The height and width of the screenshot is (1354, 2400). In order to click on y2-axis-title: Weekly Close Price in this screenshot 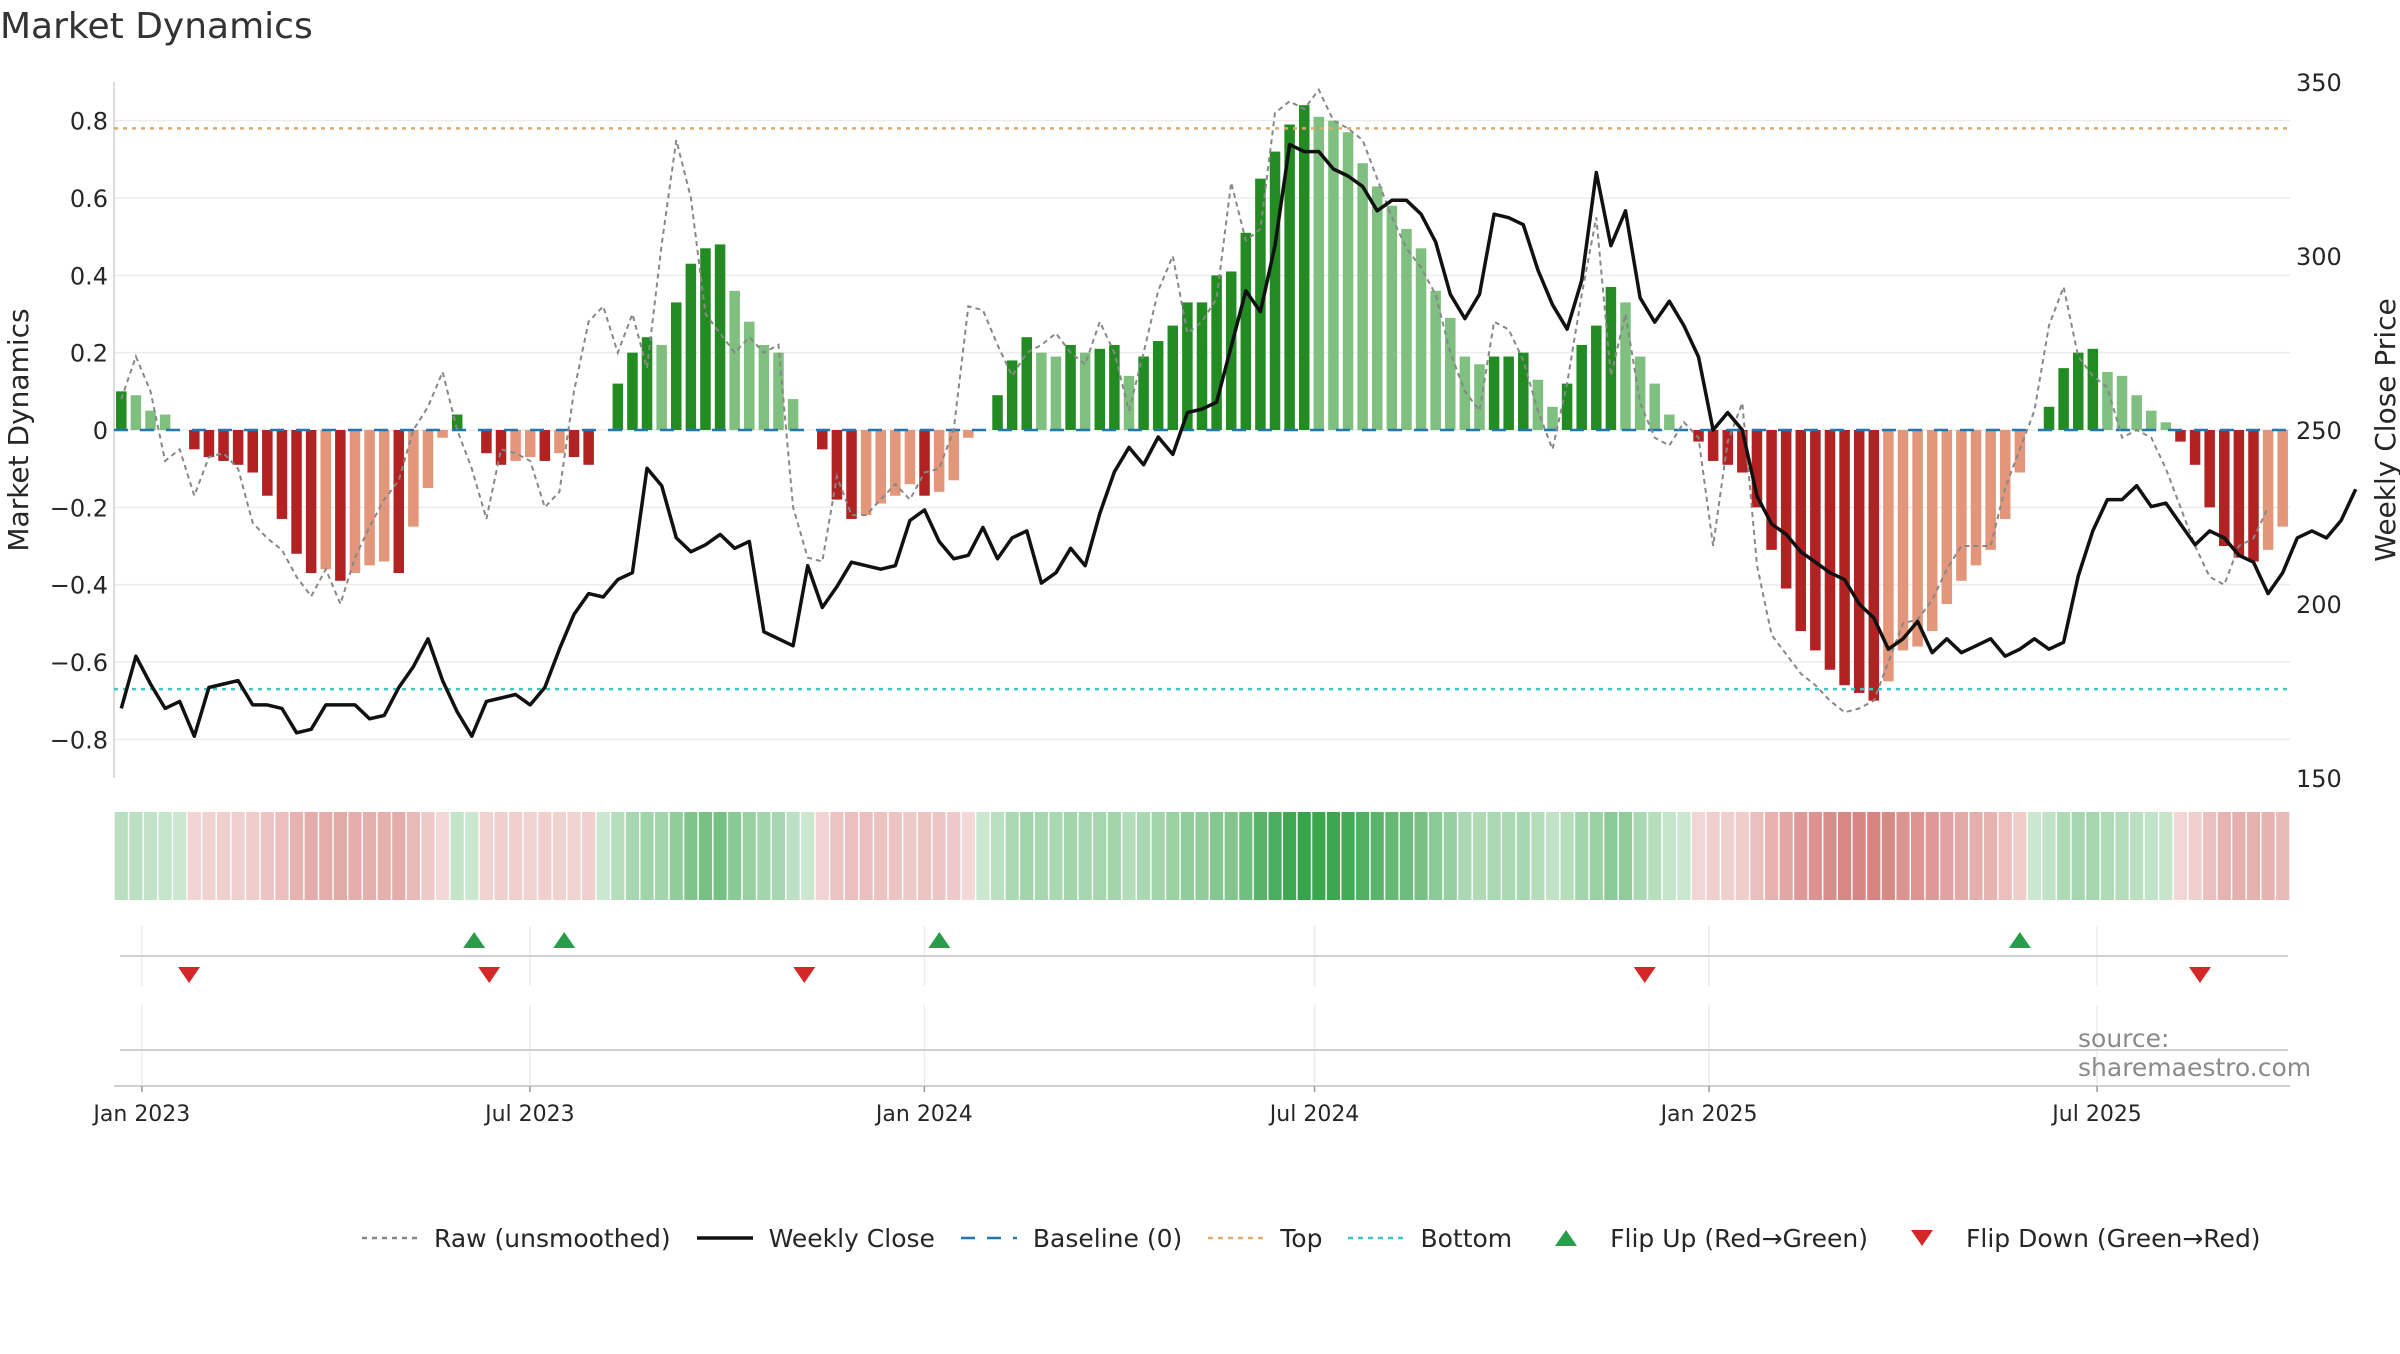, I will do `click(2384, 429)`.